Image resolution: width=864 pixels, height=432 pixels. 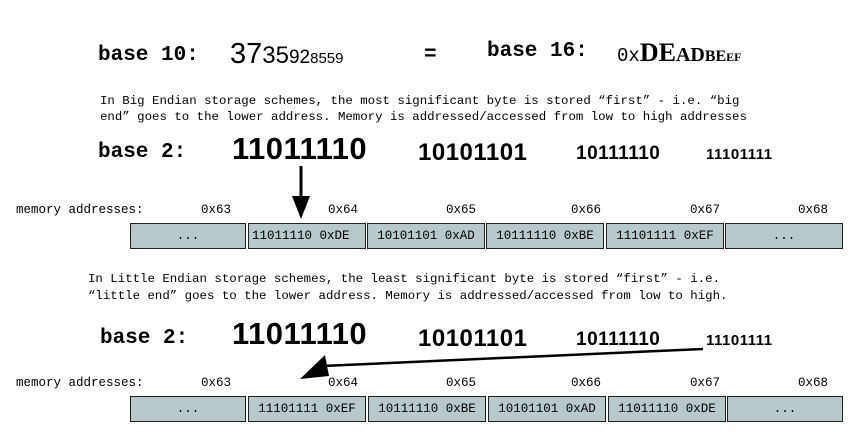 I want to click on big-endian-address-0x67: 0x67, so click(x=705, y=210).